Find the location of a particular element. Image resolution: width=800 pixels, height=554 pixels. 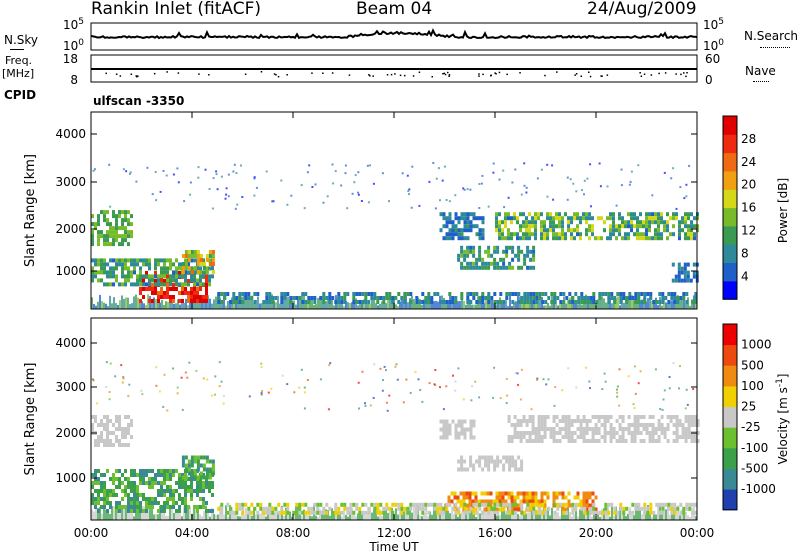

power-colorbar-tick: 16 is located at coordinates (748, 208).